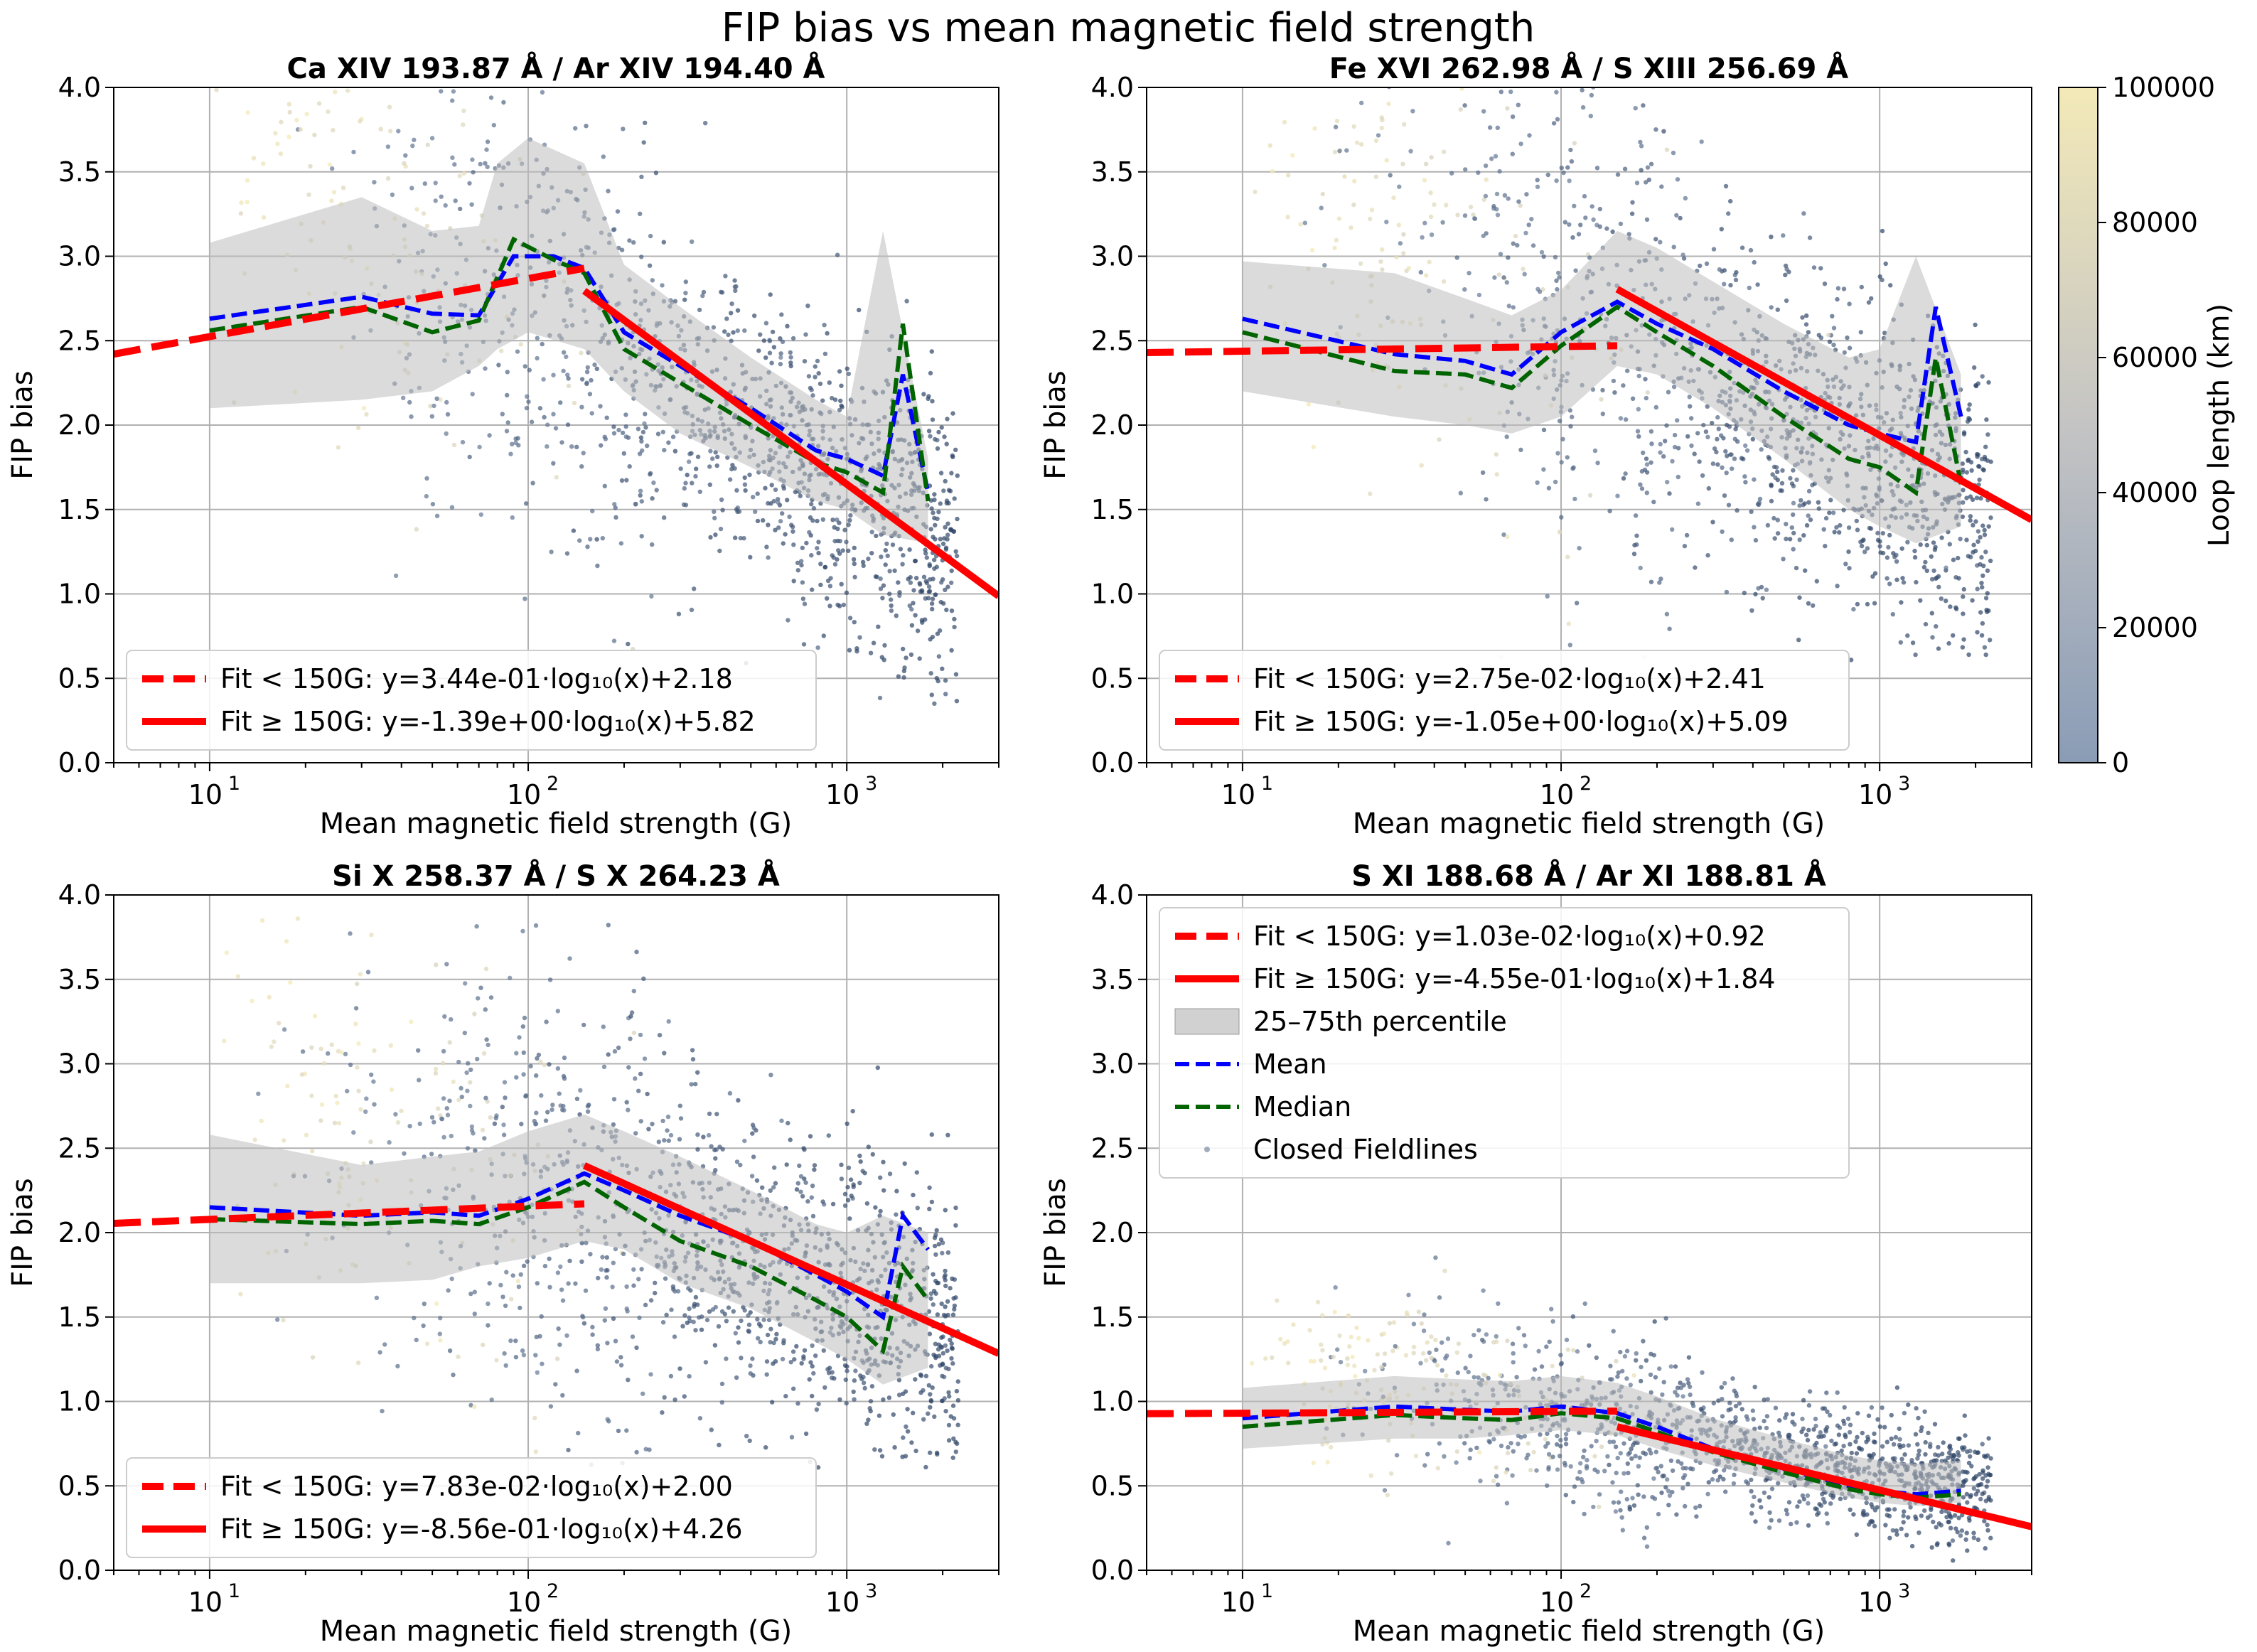  What do you see at coordinates (1112, 762) in the screenshot?
I see `y-tick-label: 0.0` at bounding box center [1112, 762].